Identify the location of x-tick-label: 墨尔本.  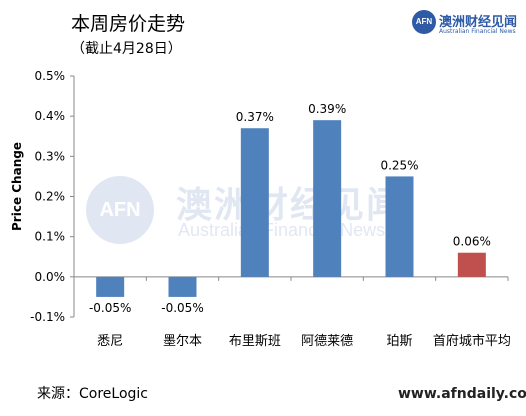
(182, 341).